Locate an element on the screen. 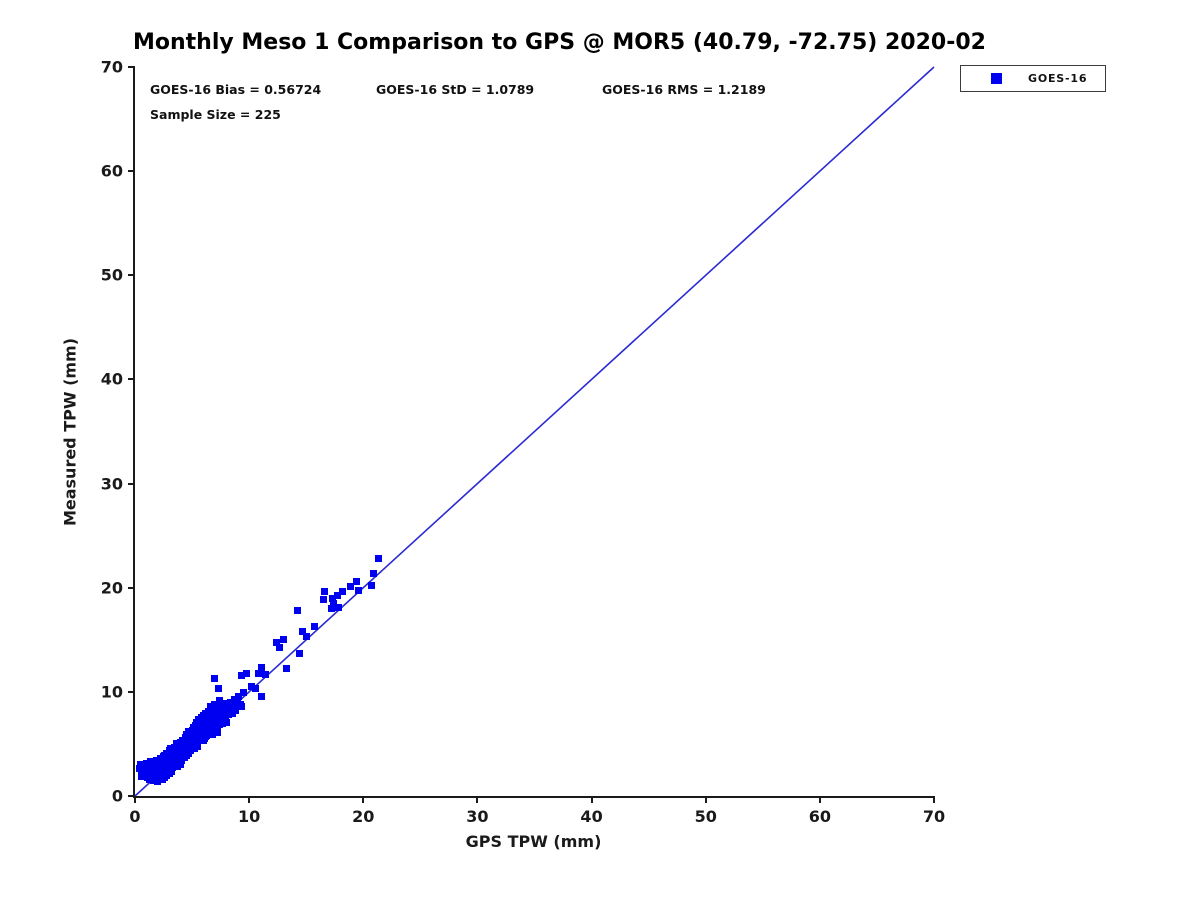 The image size is (1200, 900). y-tick-label: 30 is located at coordinates (111, 484).